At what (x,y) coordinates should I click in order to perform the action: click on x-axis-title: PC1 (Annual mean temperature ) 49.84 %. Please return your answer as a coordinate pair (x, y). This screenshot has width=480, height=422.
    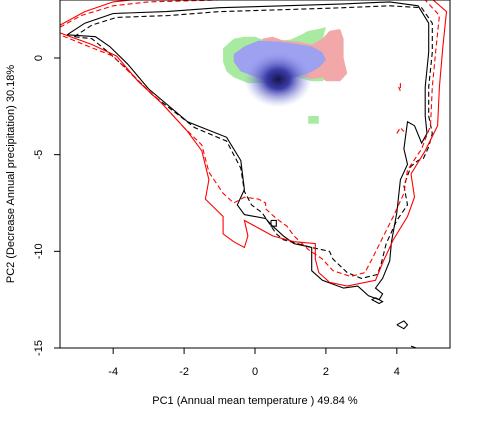
    Looking at the image, I should click on (255, 401).